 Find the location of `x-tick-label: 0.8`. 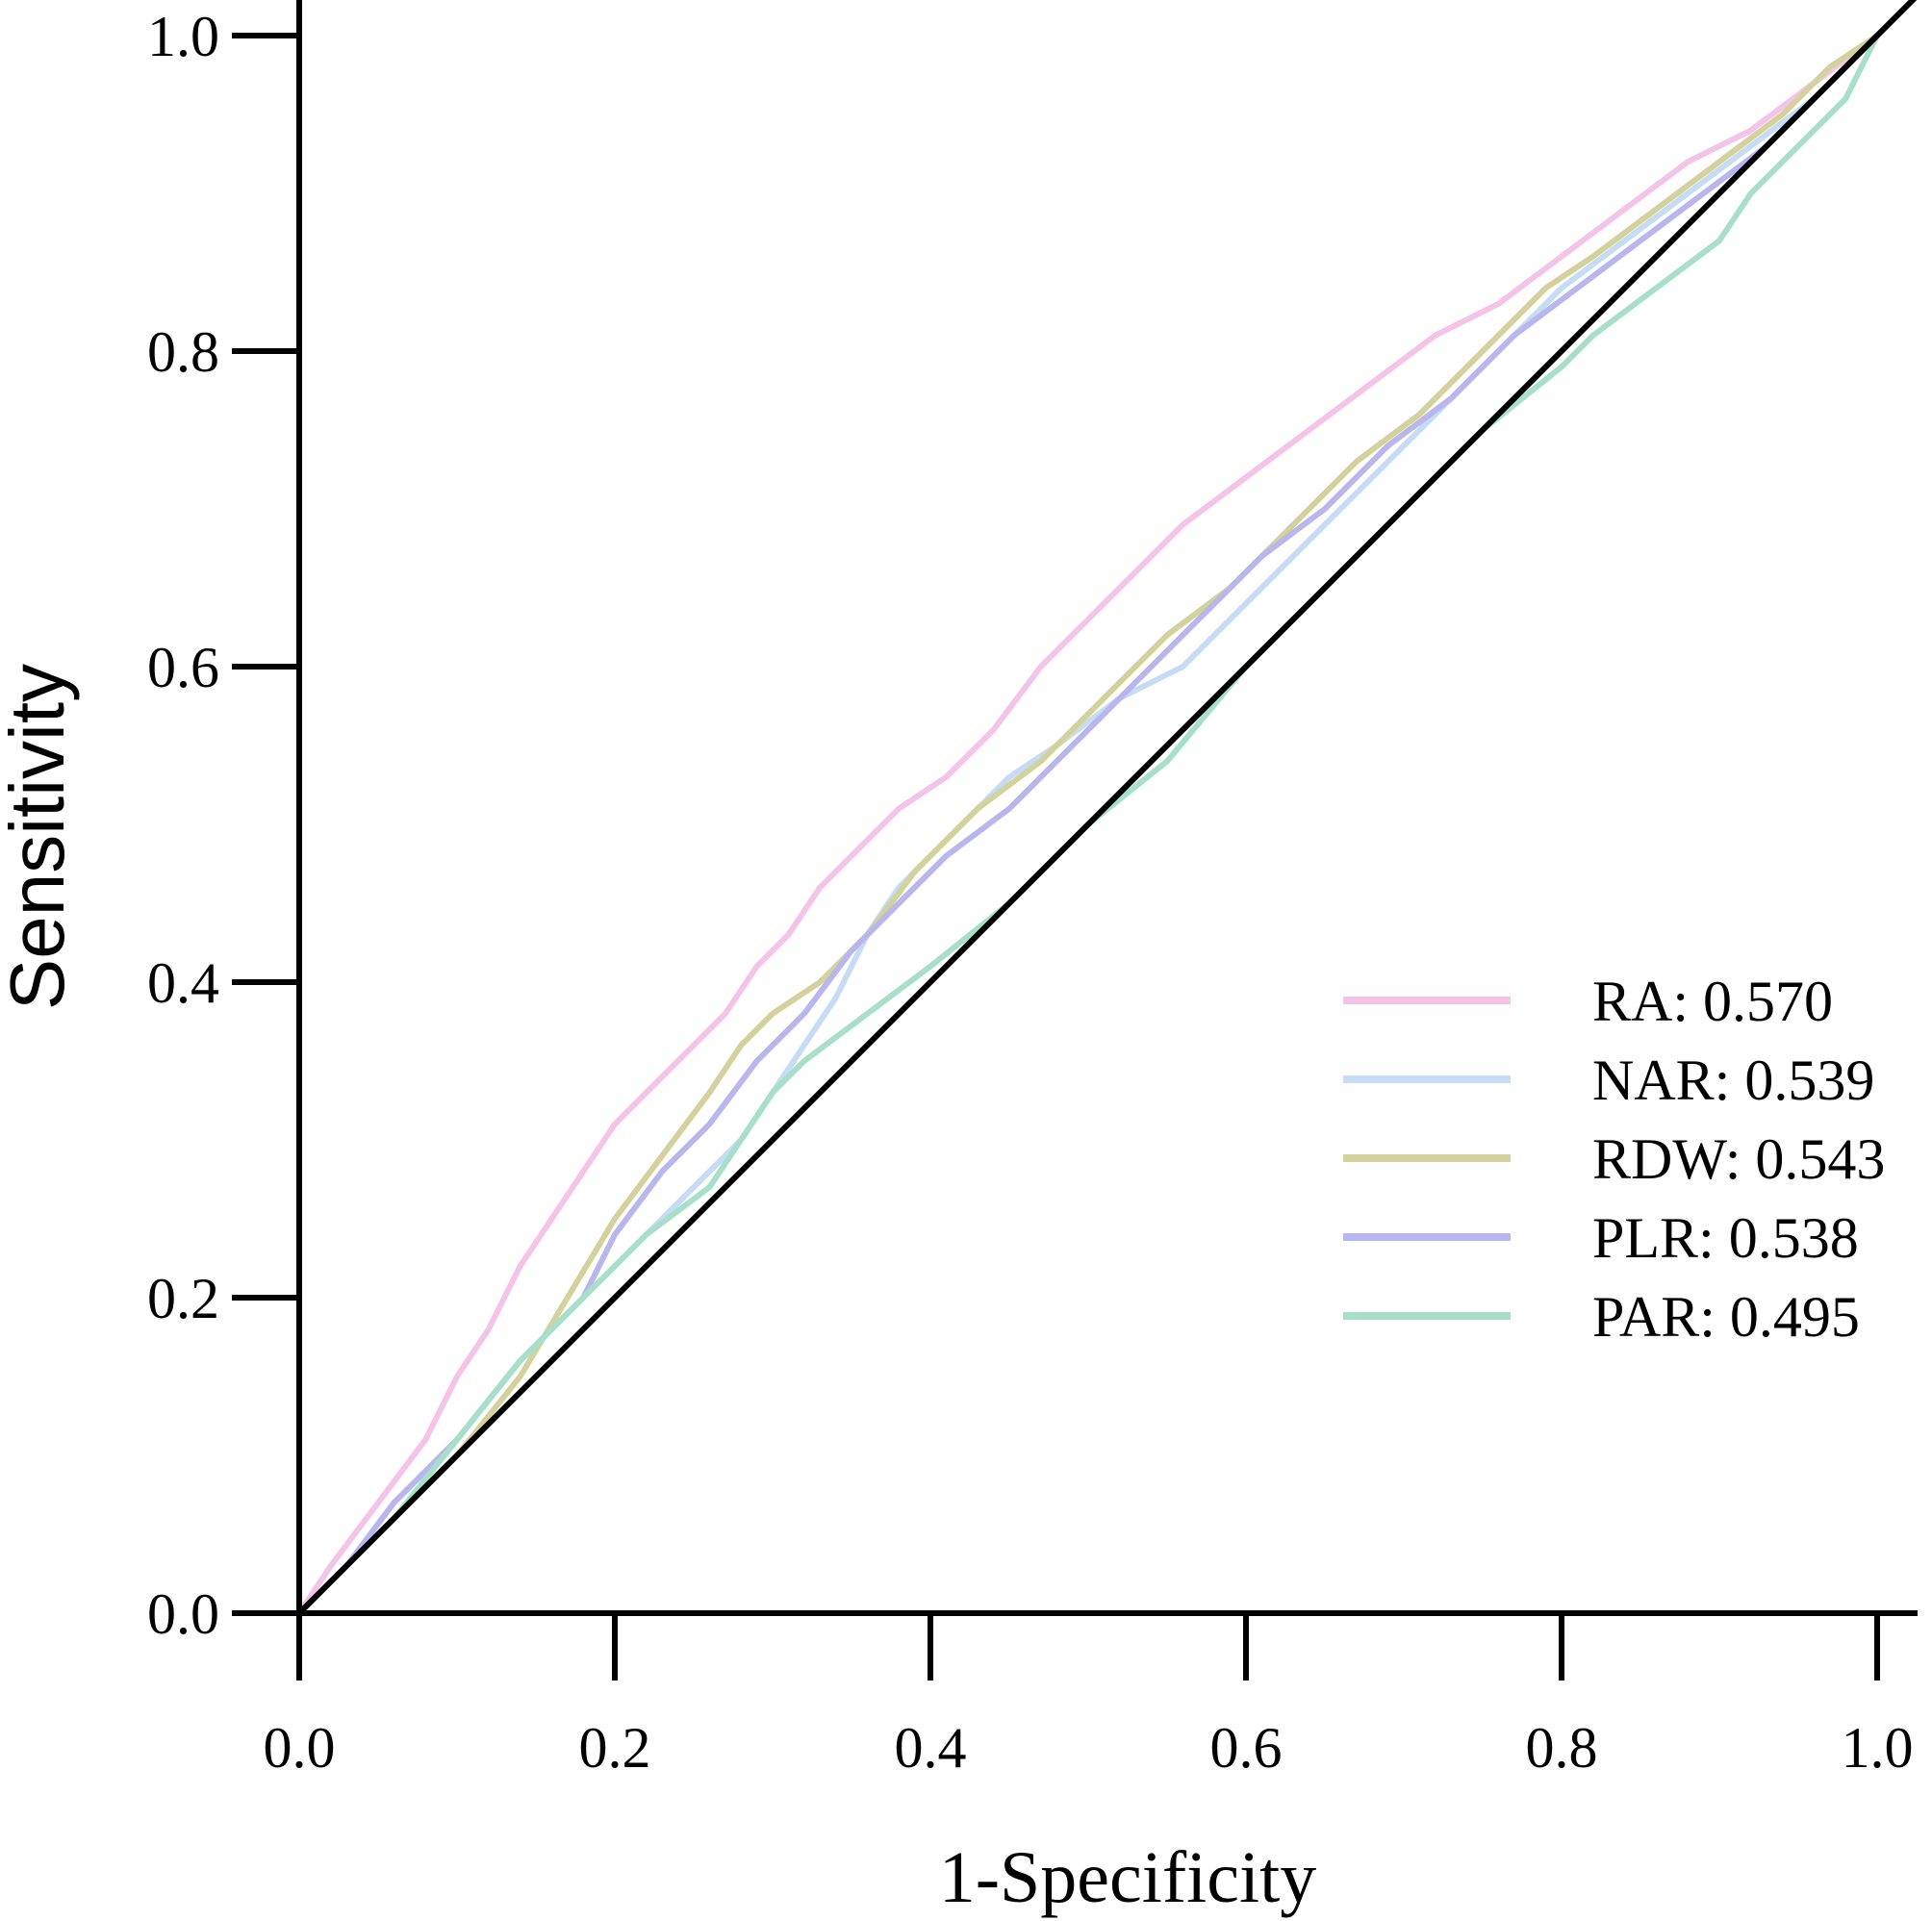

x-tick-label: 0.8 is located at coordinates (1562, 1748).